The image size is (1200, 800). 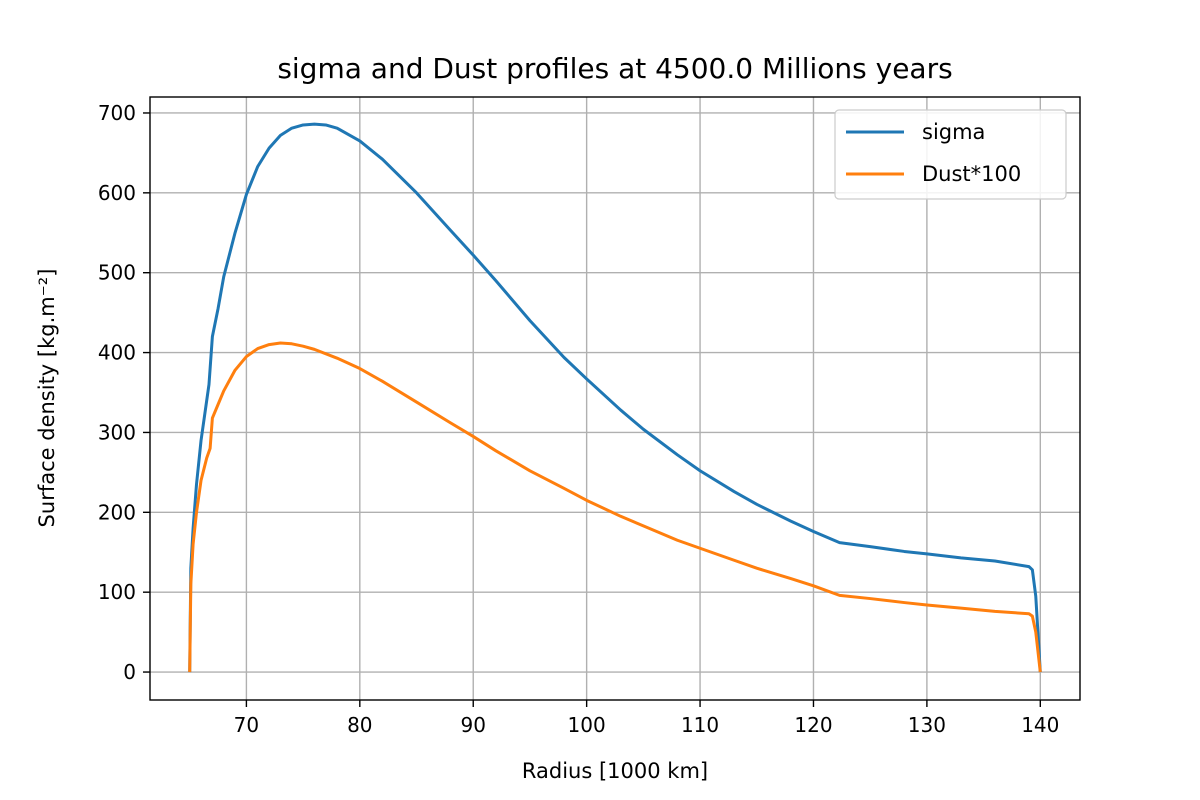 What do you see at coordinates (117, 353) in the screenshot?
I see `y-tick-label: 400` at bounding box center [117, 353].